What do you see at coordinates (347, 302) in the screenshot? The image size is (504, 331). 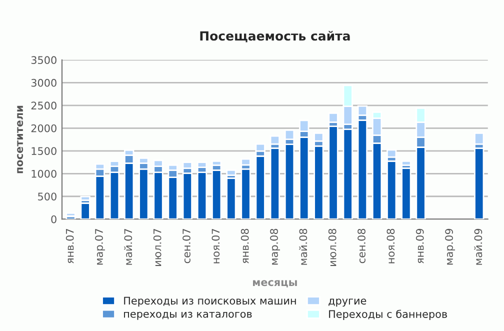 I see `legend-label: другие` at bounding box center [347, 302].